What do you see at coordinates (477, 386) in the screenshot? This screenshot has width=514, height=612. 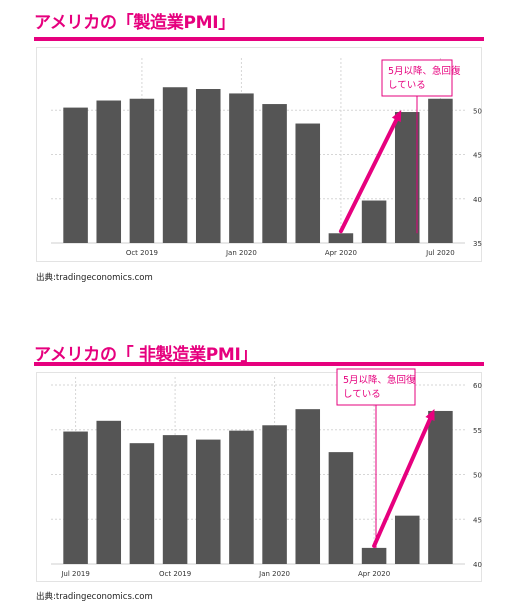 I see `y-tick-label: 60` at bounding box center [477, 386].